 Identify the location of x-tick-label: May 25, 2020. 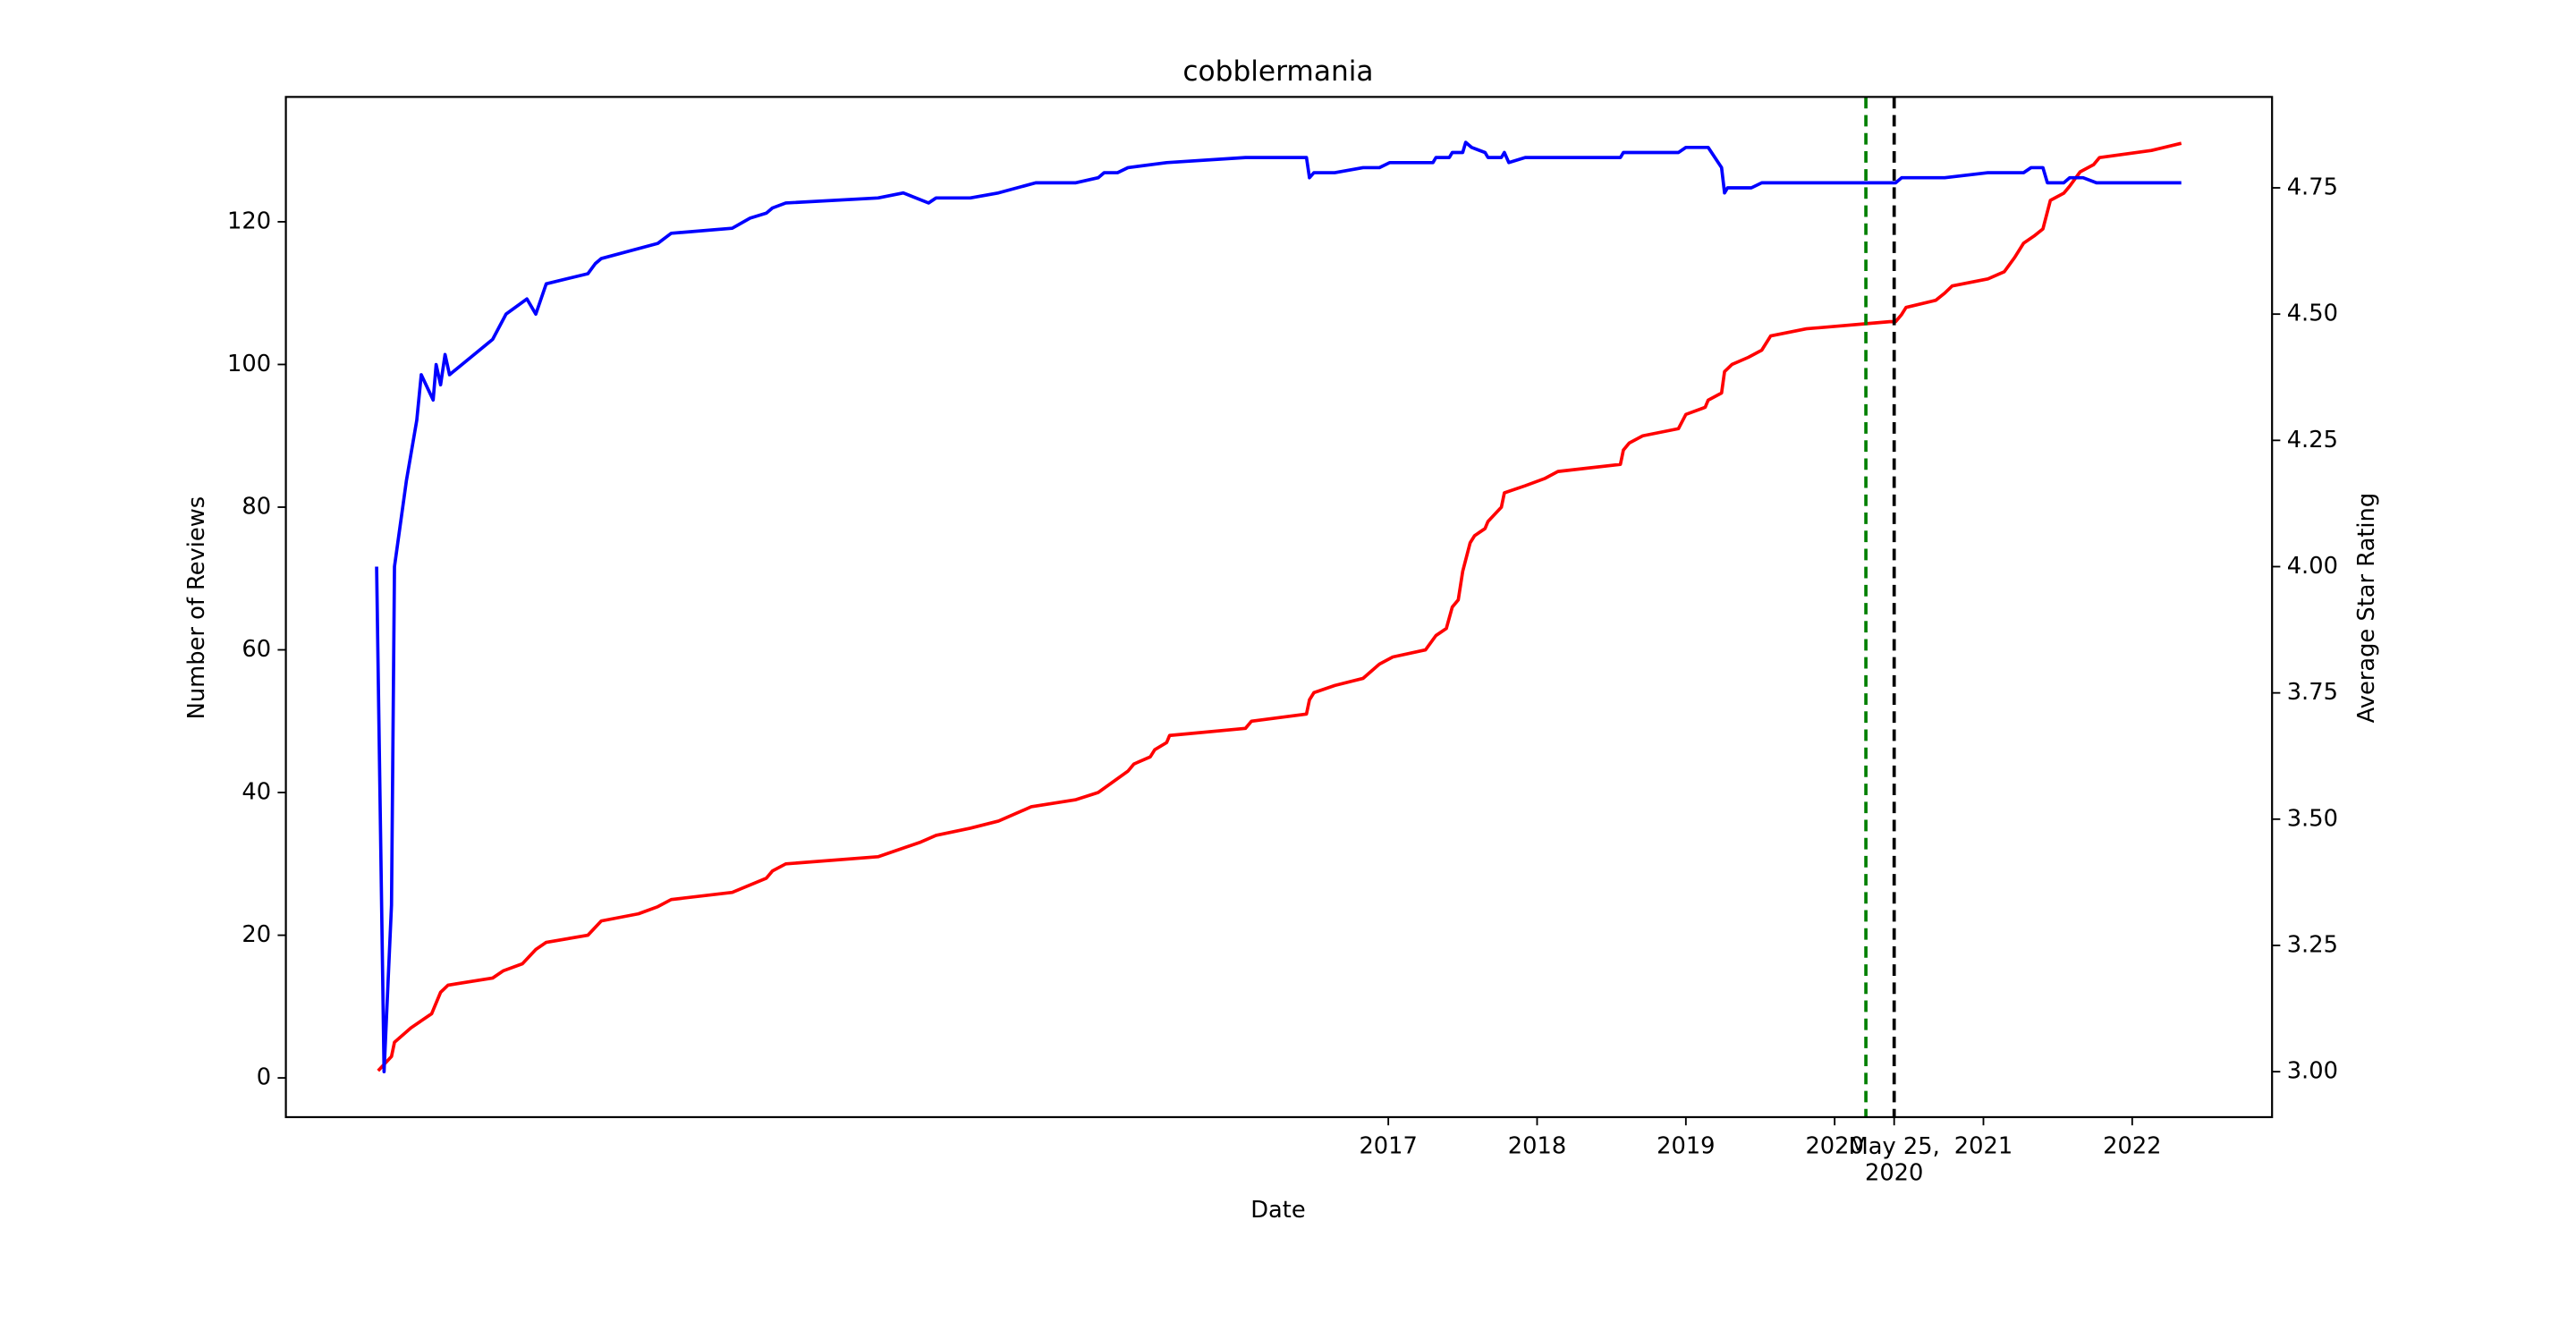
(1894, 1160).